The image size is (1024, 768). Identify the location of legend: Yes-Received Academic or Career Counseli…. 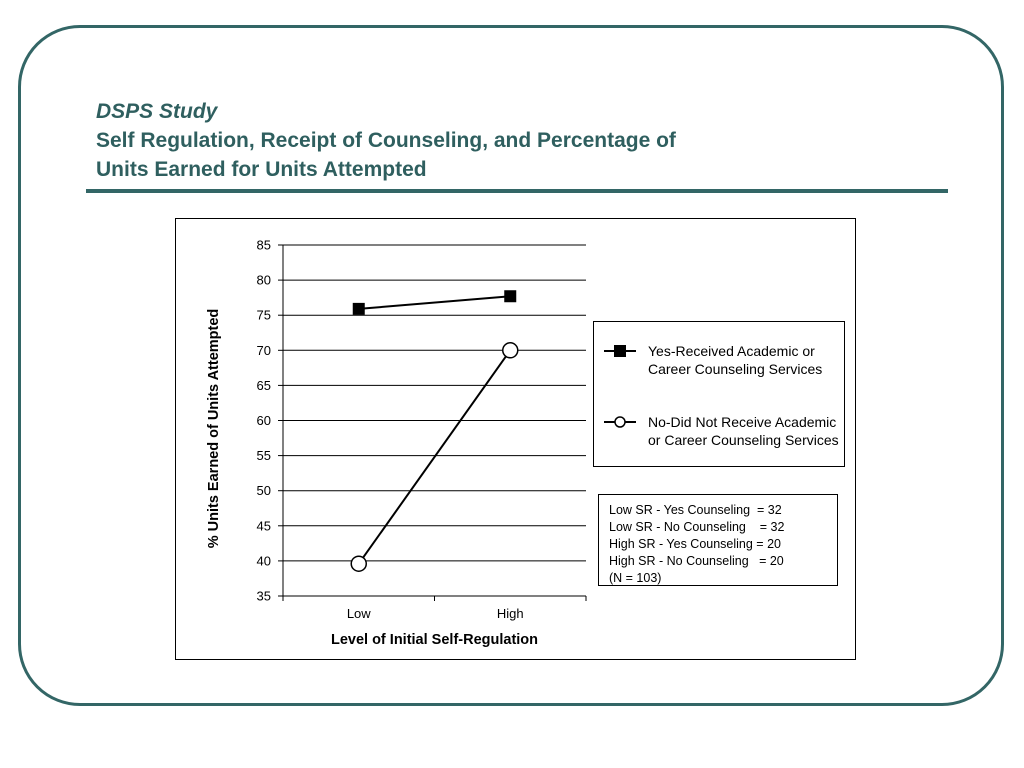
(719, 394).